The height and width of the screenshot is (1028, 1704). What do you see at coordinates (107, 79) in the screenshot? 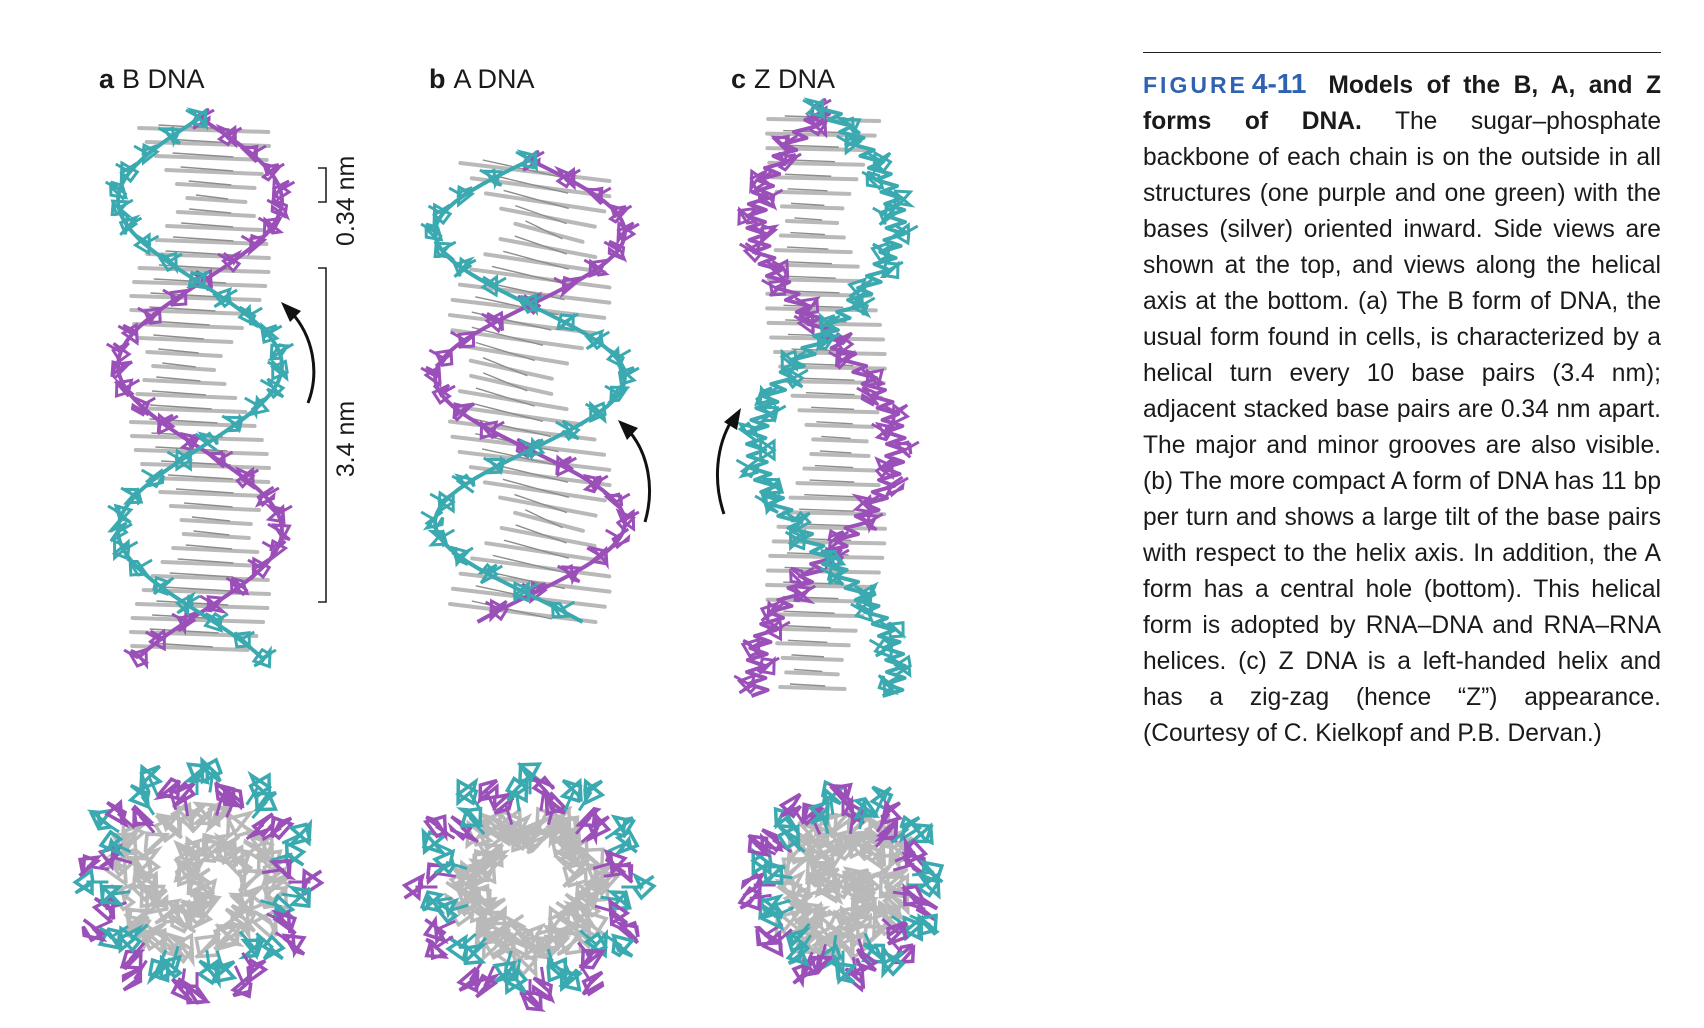
I see `panel-letter-a: a` at bounding box center [107, 79].